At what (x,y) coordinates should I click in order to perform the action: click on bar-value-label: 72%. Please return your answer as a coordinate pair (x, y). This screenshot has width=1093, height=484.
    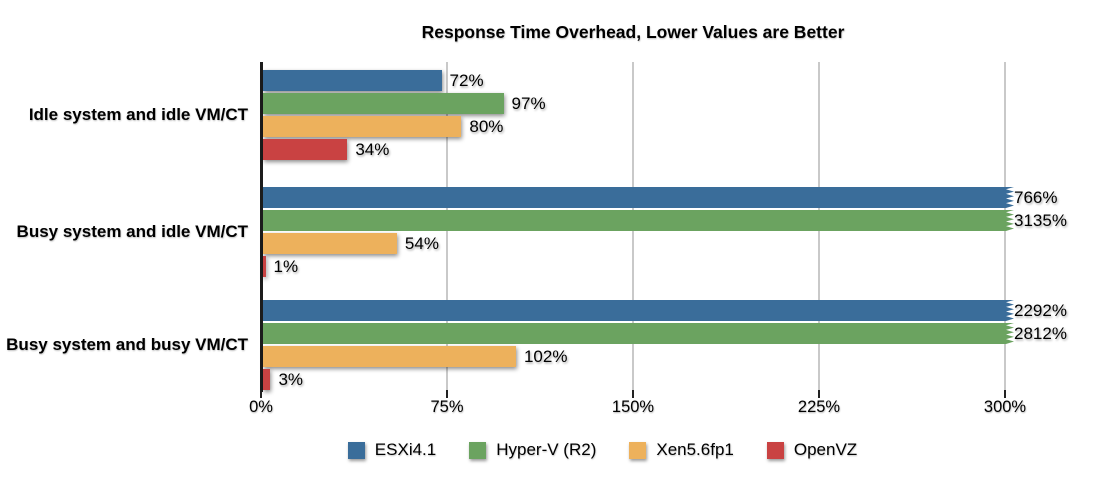
    Looking at the image, I should click on (466, 80).